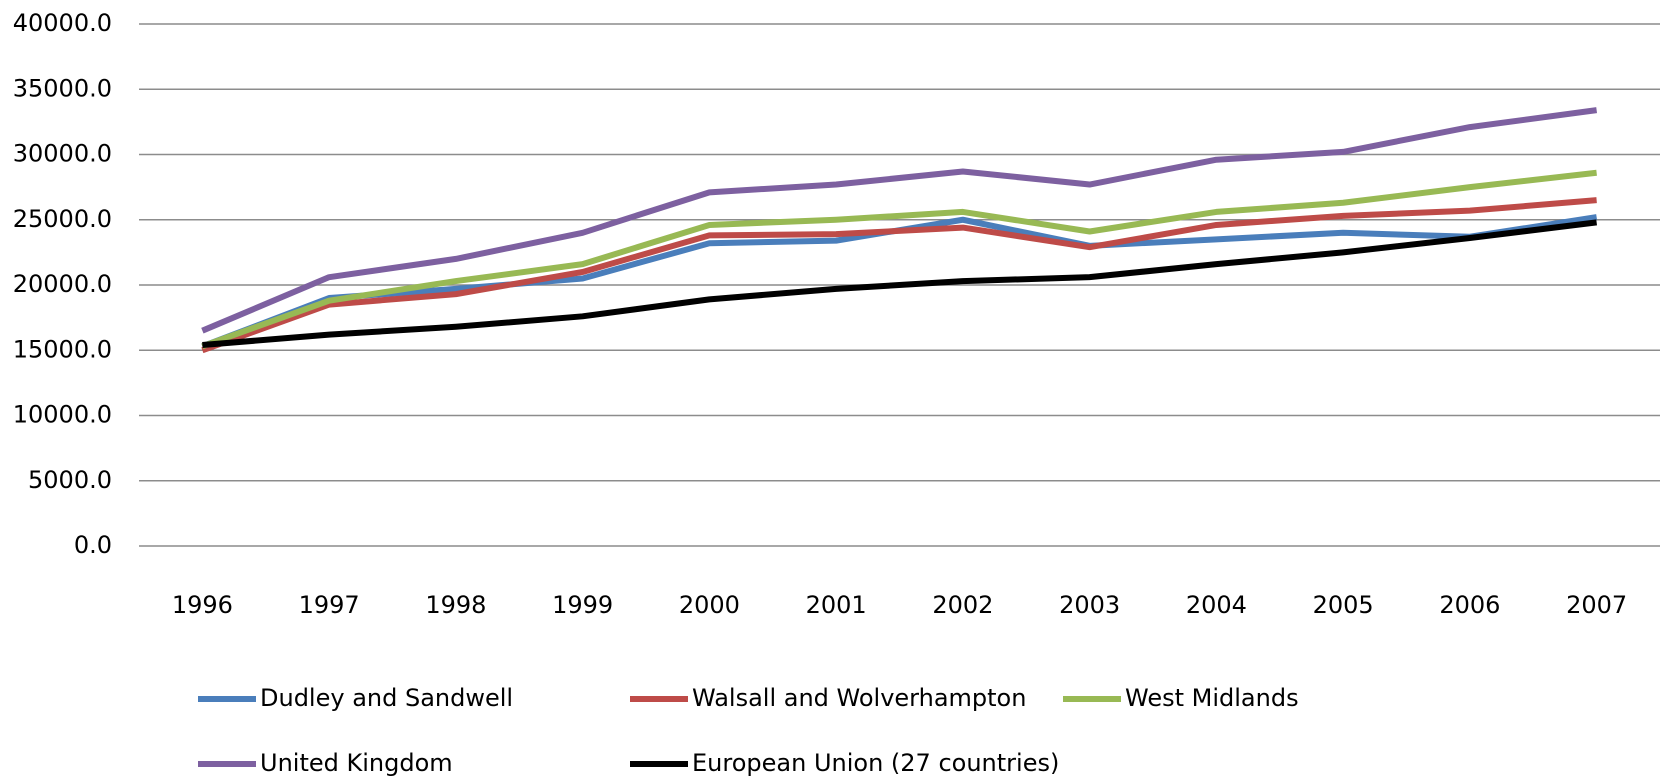 The height and width of the screenshot is (783, 1669). I want to click on x-tick-label: 2006, so click(1469, 605).